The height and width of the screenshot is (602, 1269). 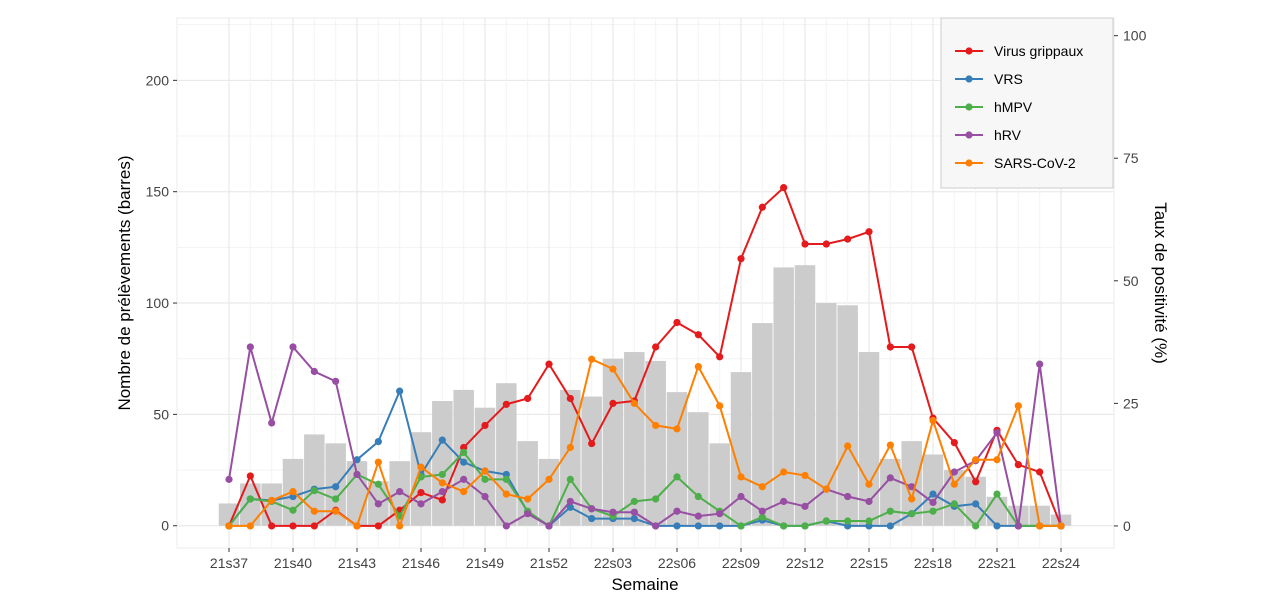 I want to click on legend-label: hMPV, so click(x=1013, y=107).